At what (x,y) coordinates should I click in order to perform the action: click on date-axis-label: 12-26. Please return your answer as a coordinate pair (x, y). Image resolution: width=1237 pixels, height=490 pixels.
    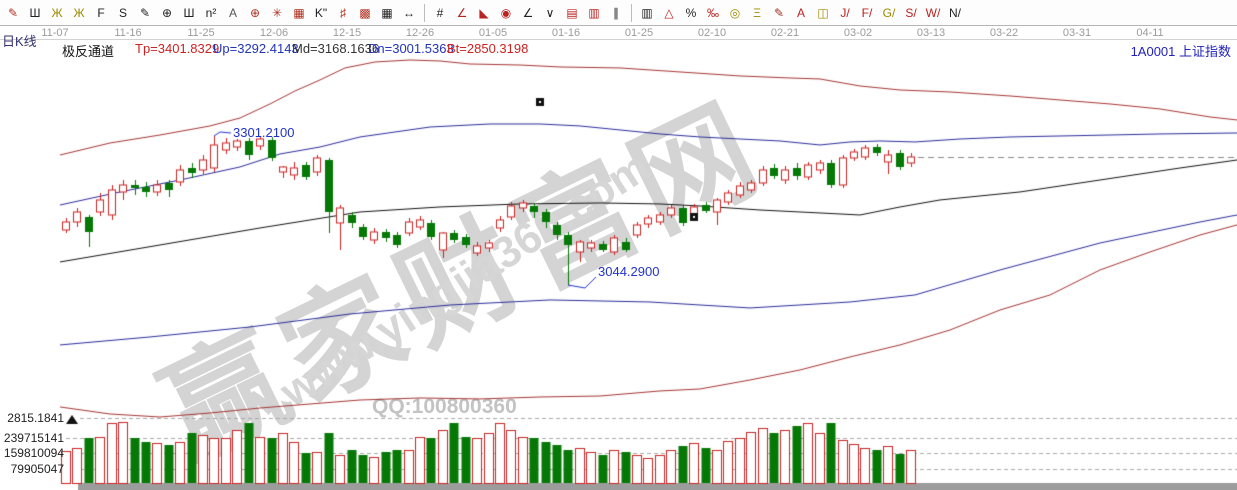
    Looking at the image, I should click on (420, 33).